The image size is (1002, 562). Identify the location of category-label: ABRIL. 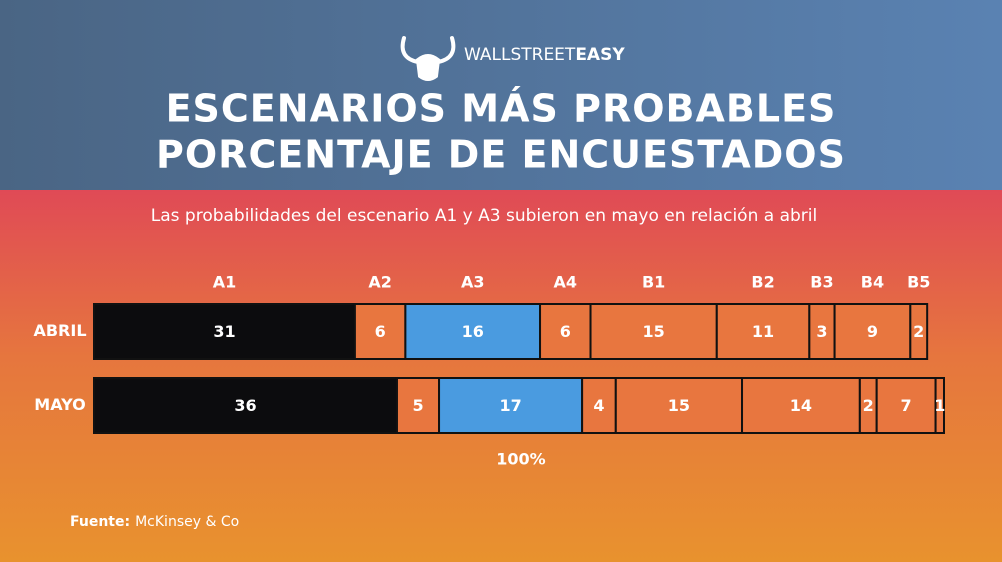
(59, 330).